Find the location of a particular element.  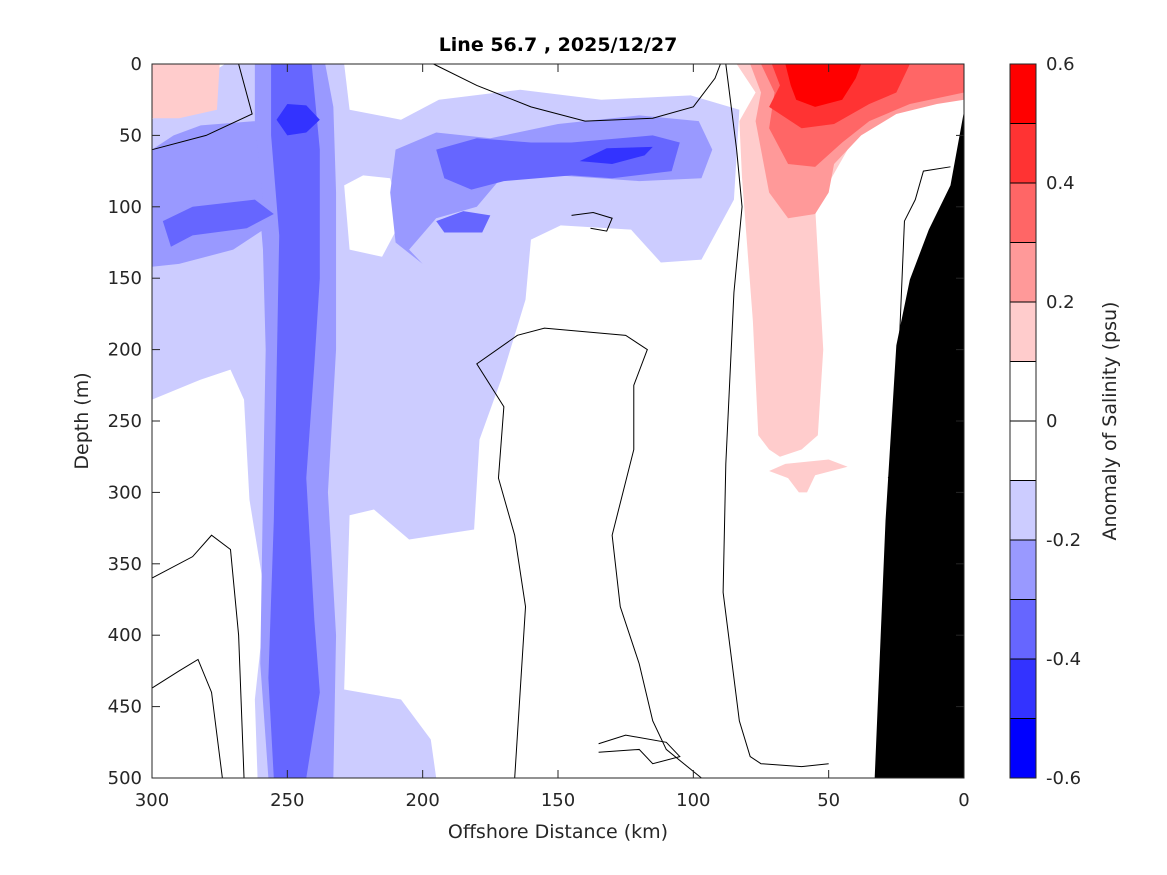

colorbar-tick-label: 0.6 is located at coordinates (1060, 64).